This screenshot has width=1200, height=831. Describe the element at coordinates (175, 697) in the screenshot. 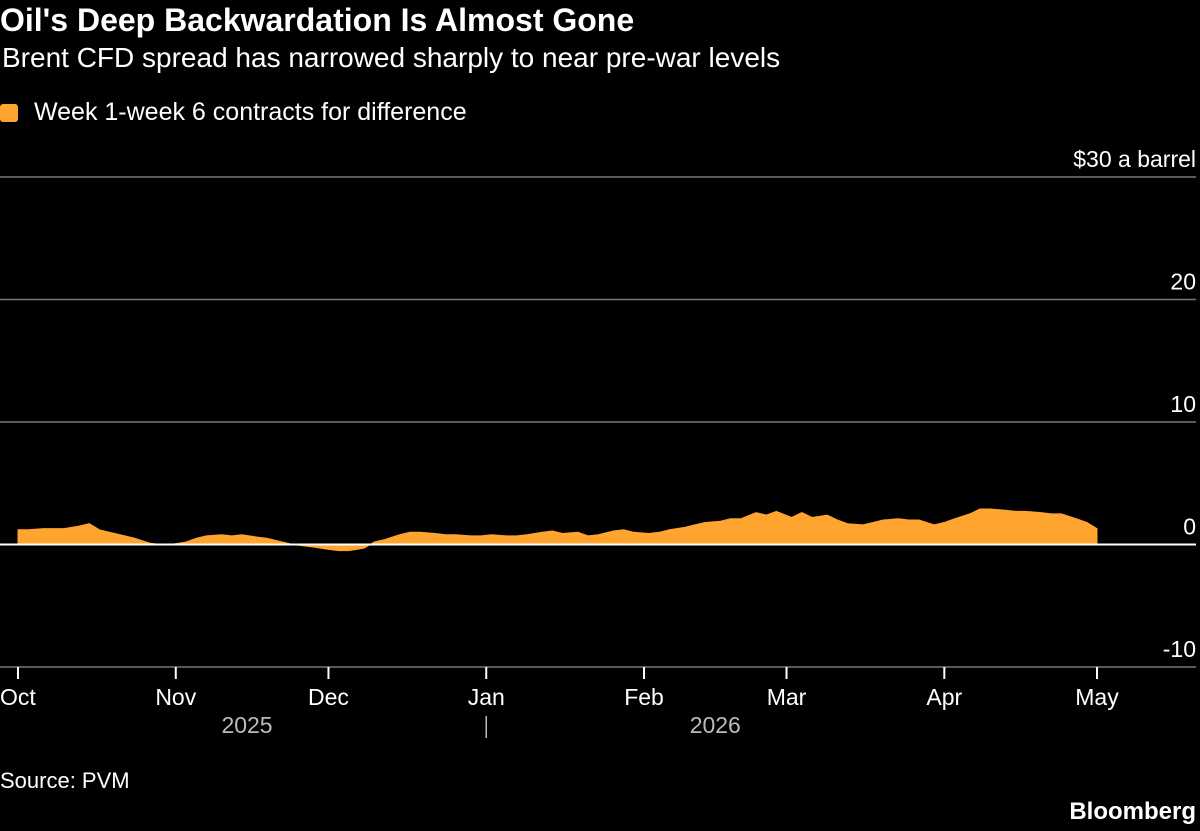

I see `x-tick-label: Nov` at that location.